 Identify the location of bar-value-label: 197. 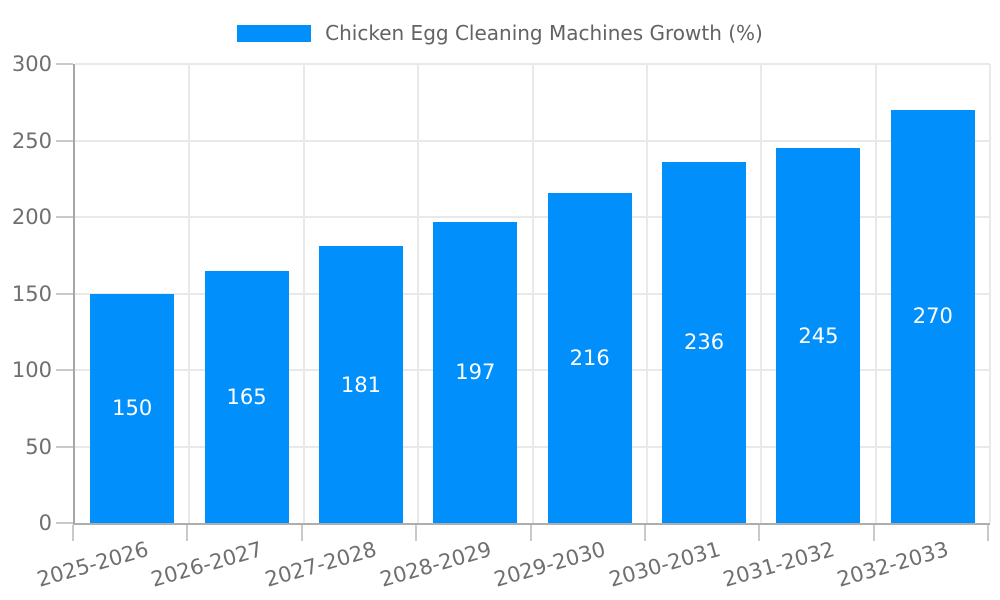
(475, 372).